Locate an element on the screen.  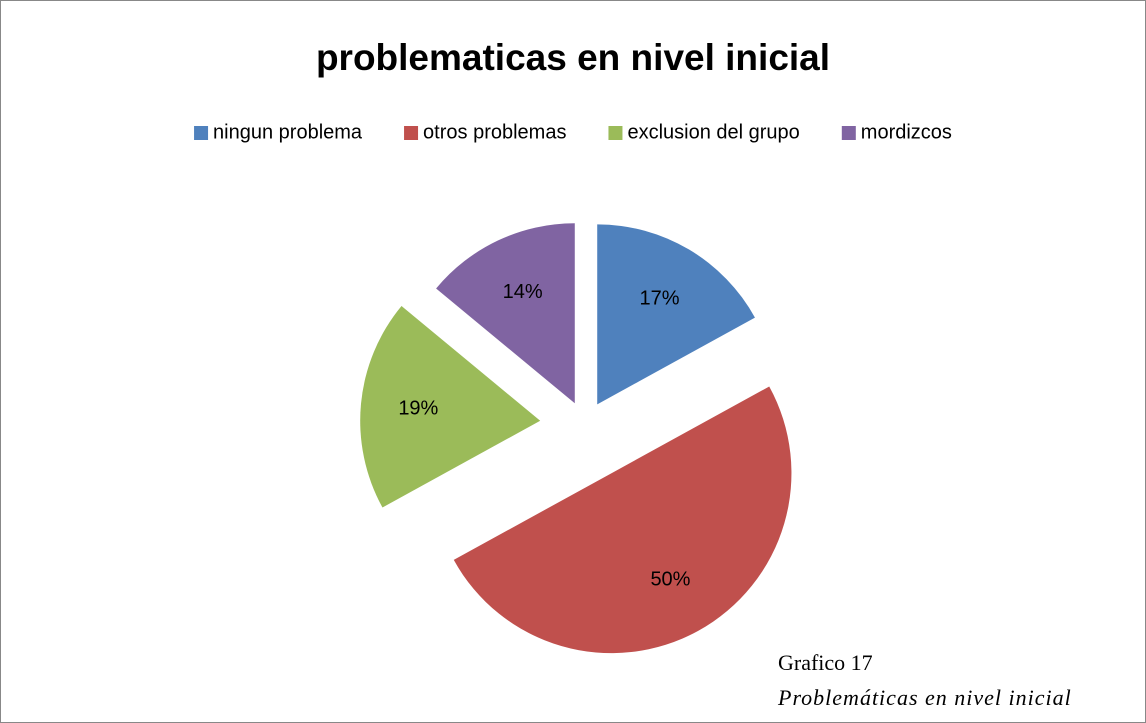
data-label: 17% is located at coordinates (660, 298).